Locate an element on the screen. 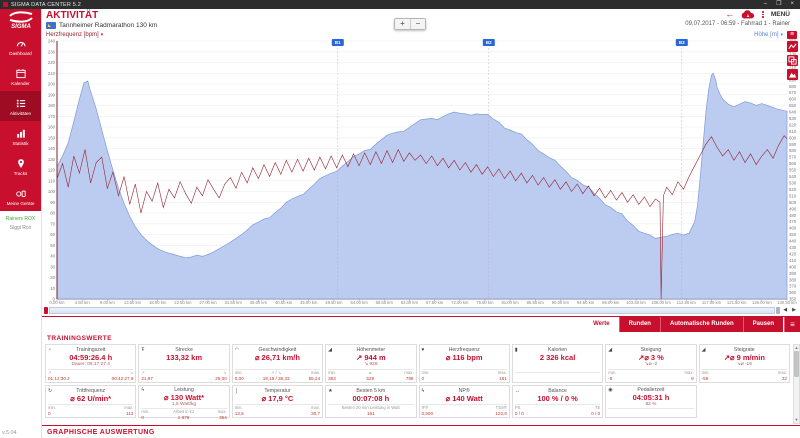 This screenshot has height=438, width=800. menu-dots-icon is located at coordinates (763, 14).